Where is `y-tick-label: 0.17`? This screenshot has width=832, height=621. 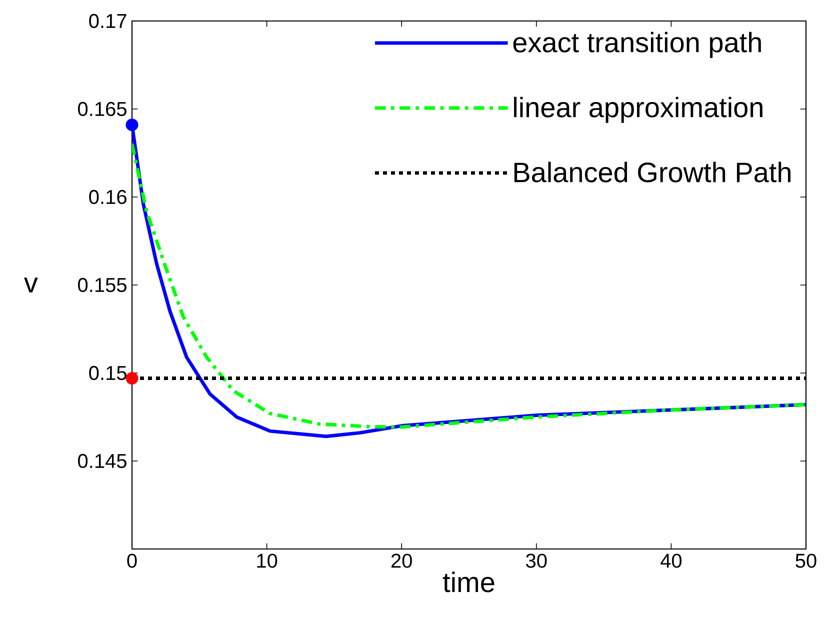 y-tick-label: 0.17 is located at coordinates (107, 21).